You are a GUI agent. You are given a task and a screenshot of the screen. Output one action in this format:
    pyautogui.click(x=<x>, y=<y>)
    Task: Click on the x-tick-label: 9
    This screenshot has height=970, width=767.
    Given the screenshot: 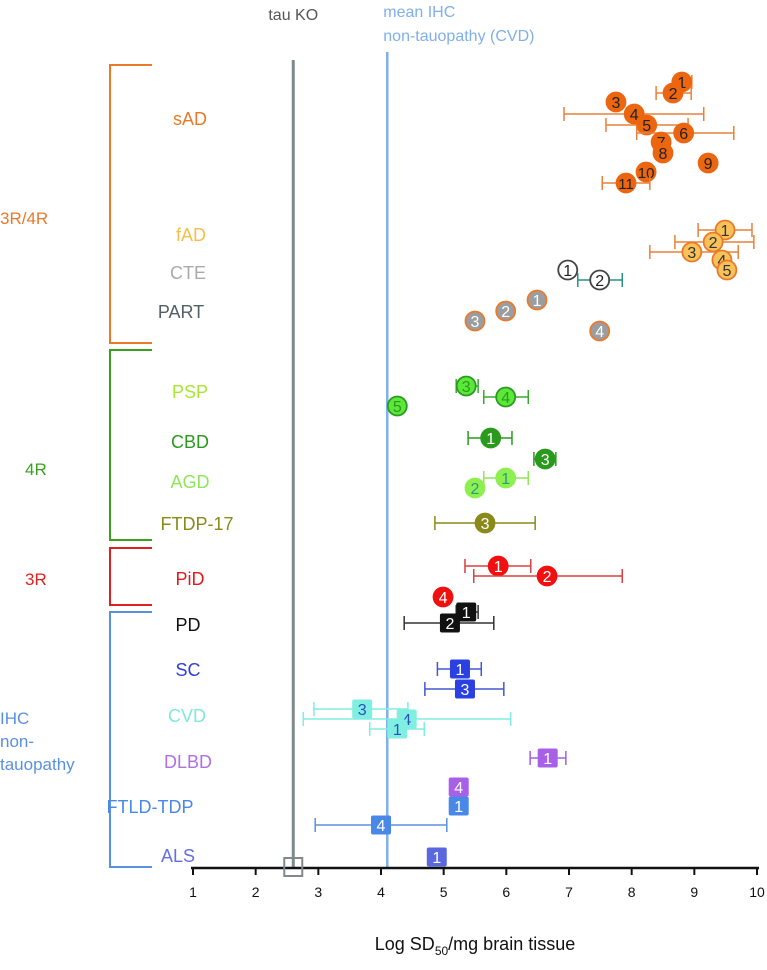 What is the action you would take?
    pyautogui.click(x=694, y=892)
    